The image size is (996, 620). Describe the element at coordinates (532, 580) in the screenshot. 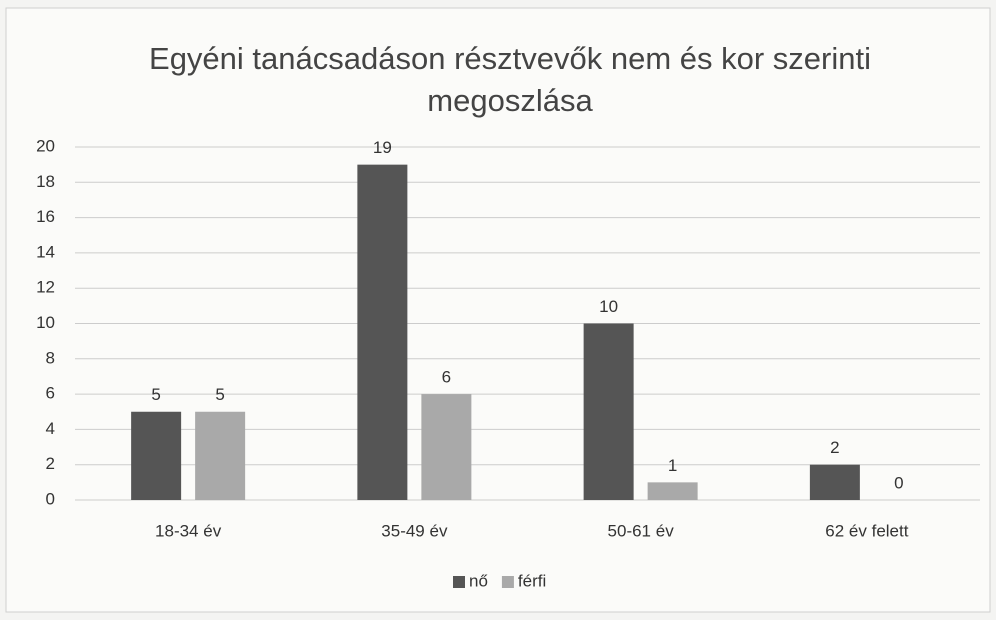

I see `legend-label: férfi` at that location.